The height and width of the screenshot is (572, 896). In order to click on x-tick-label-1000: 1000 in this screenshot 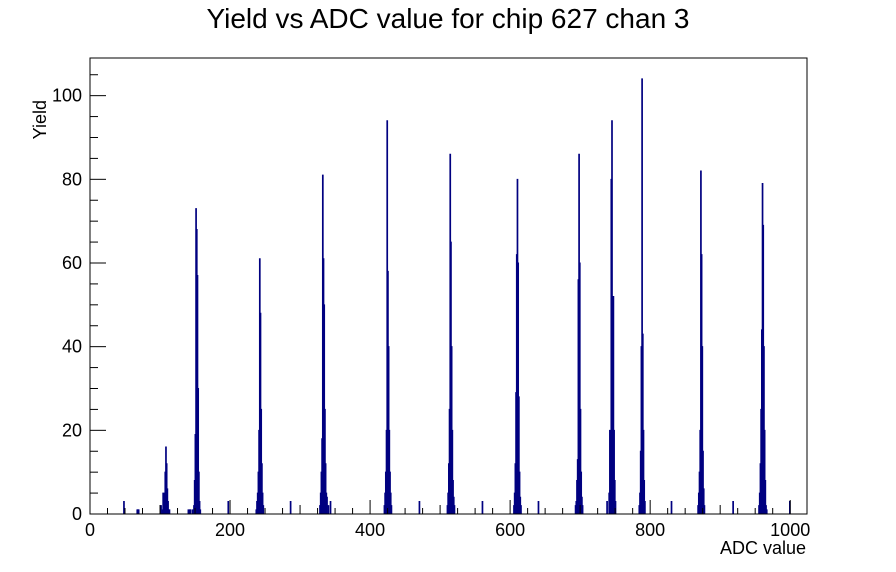, I will do `click(790, 530)`.